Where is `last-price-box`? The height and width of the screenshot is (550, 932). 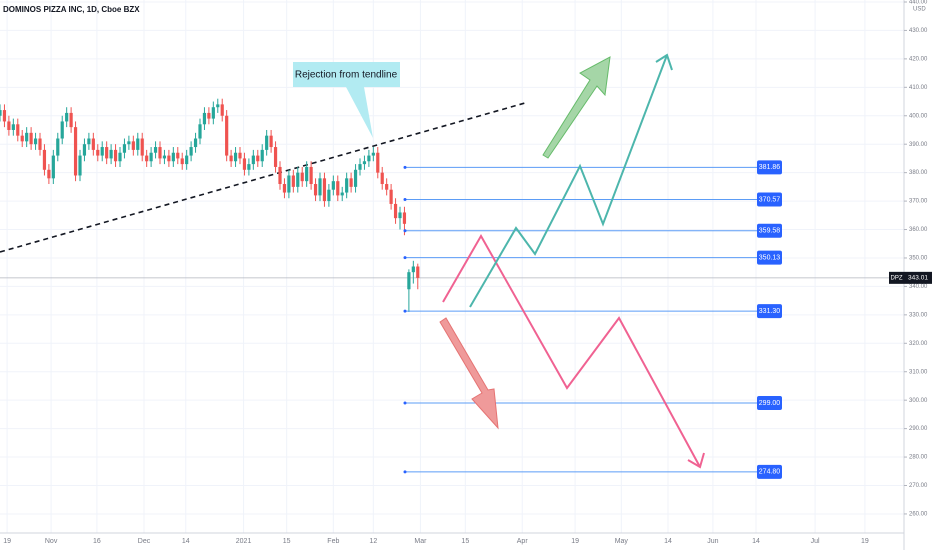 last-price-box is located at coordinates (918, 277).